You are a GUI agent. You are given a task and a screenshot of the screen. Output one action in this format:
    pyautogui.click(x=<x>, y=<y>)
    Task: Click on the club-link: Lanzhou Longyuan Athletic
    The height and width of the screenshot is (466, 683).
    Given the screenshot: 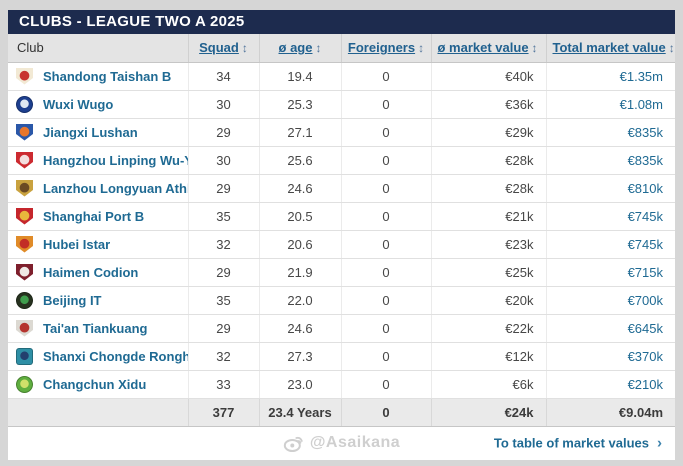 What is the action you would take?
    pyautogui.click(x=115, y=188)
    